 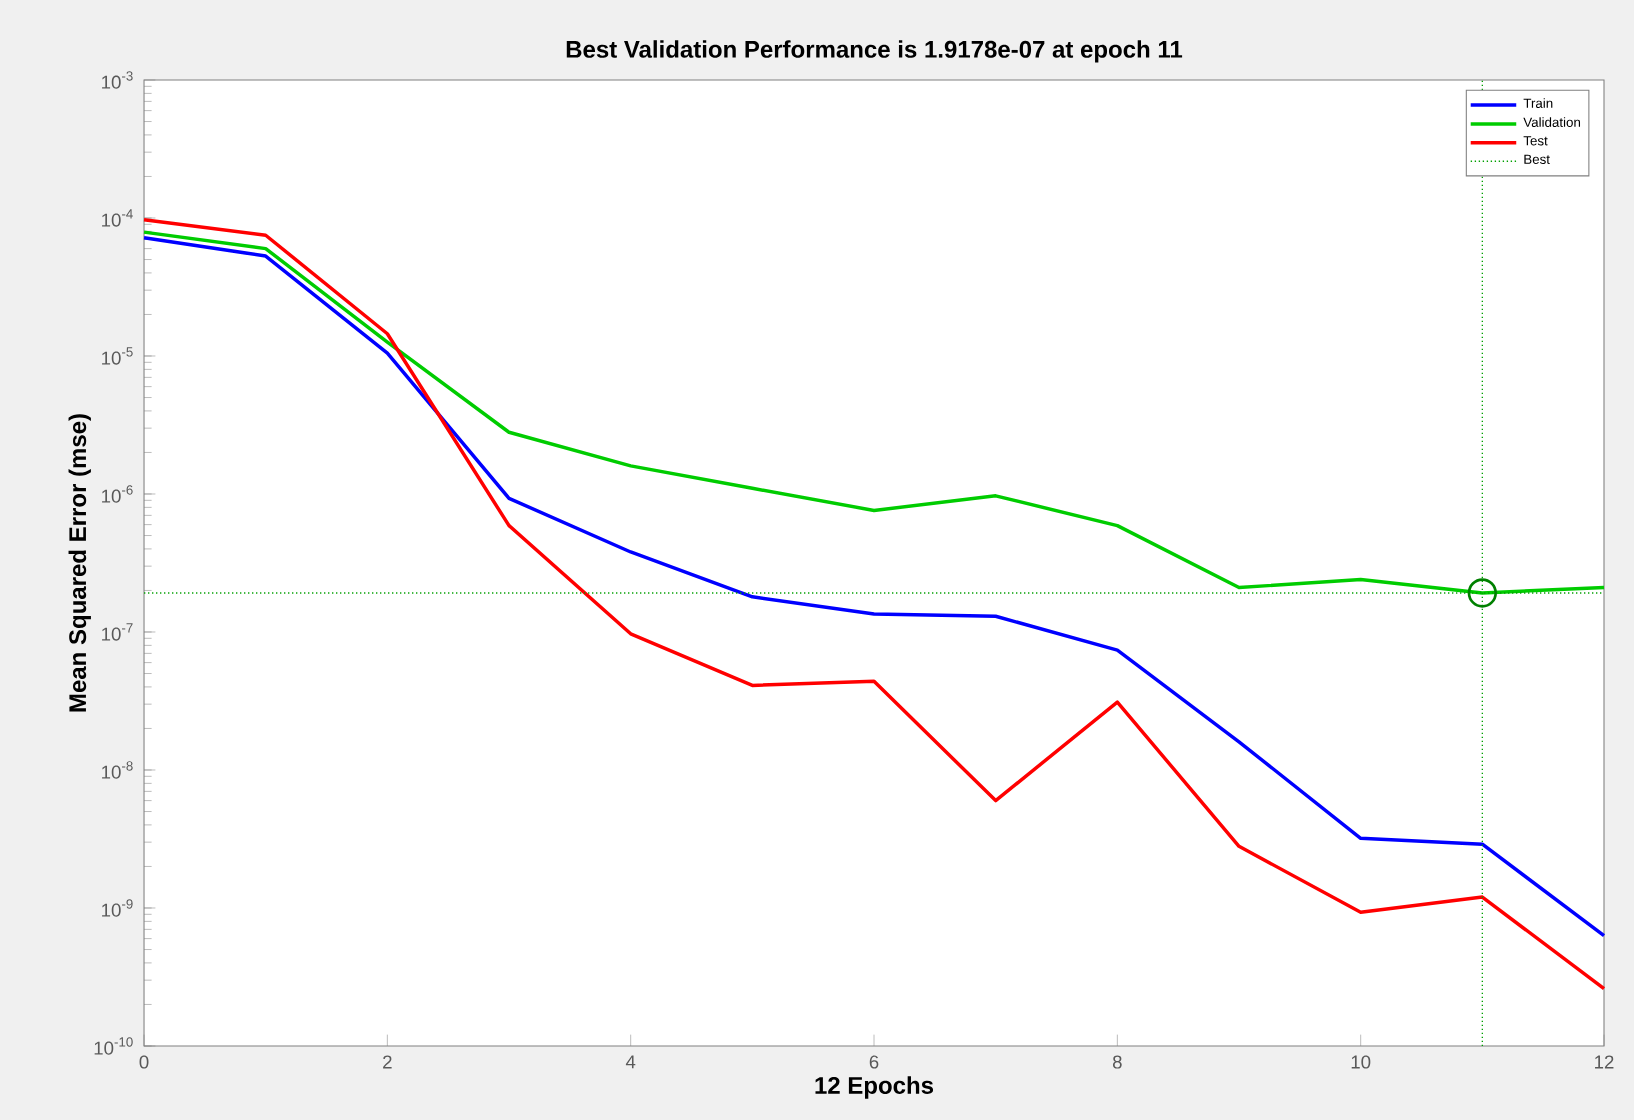 What do you see at coordinates (874, 1062) in the screenshot?
I see `x-tick-label: 6` at bounding box center [874, 1062].